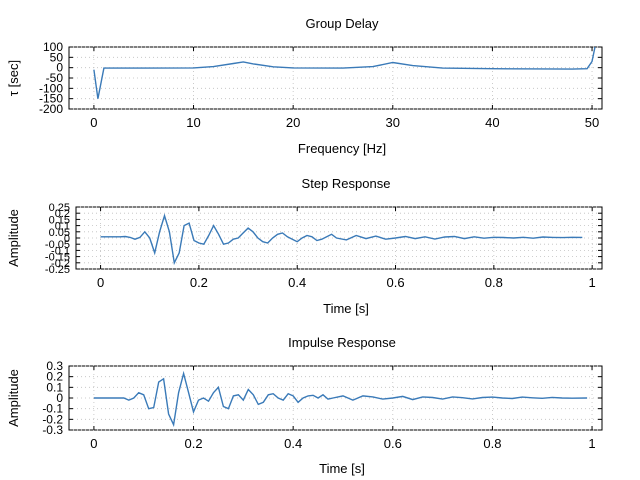 The height and width of the screenshot is (480, 640). I want to click on group-delay-line, so click(344, 72).